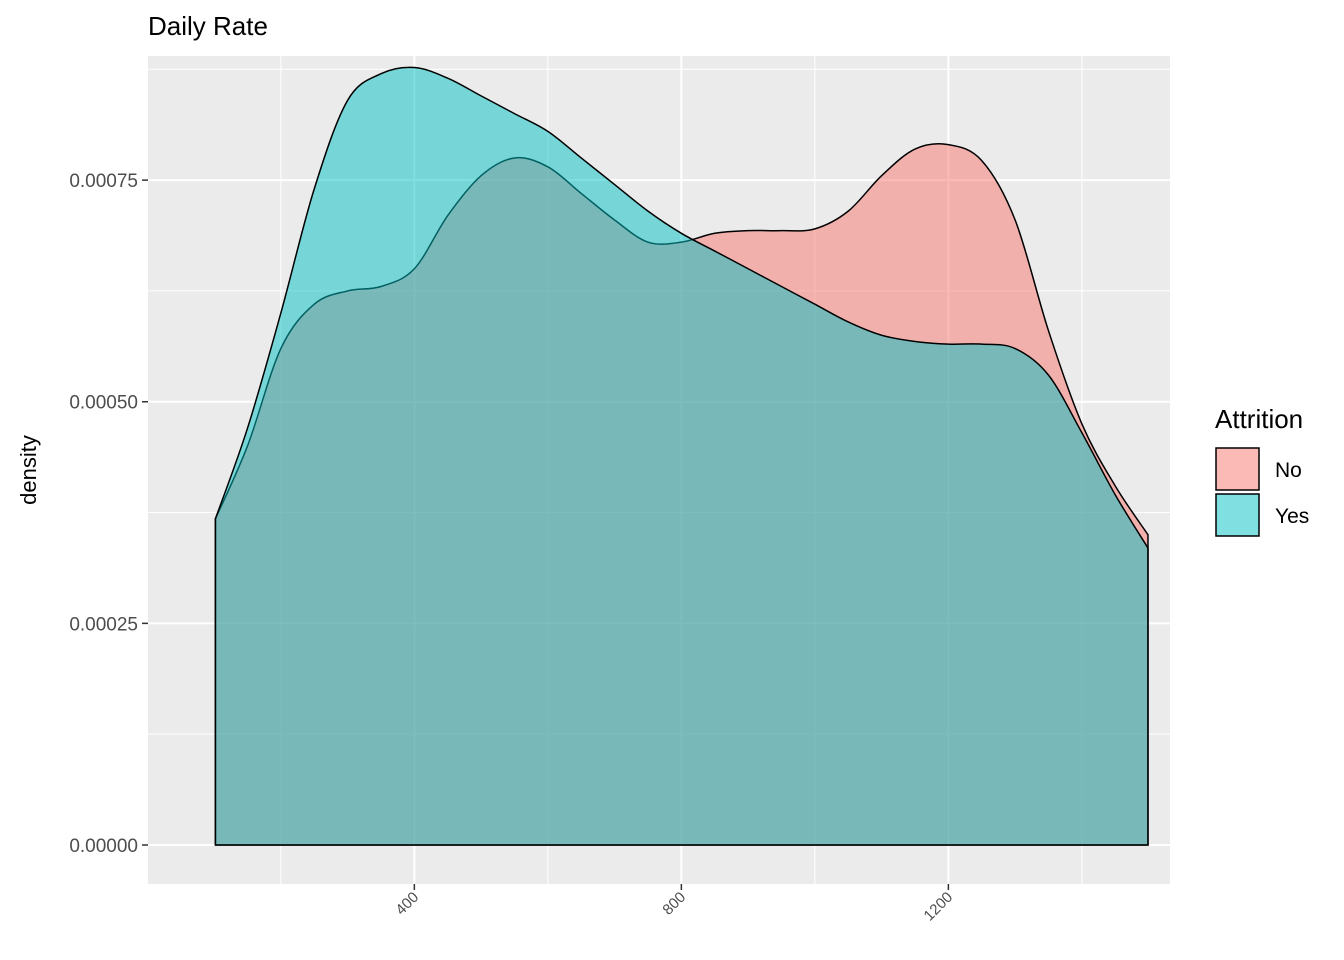 The height and width of the screenshot is (960, 1344). What do you see at coordinates (103, 403) in the screenshot?
I see `y-tick-label: 0.00050` at bounding box center [103, 403].